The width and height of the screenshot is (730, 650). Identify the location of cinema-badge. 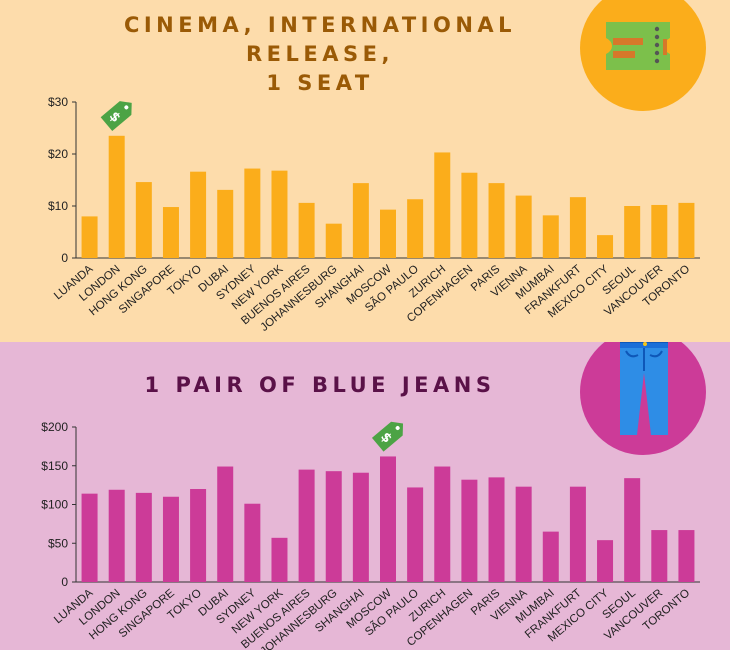
(643, 55).